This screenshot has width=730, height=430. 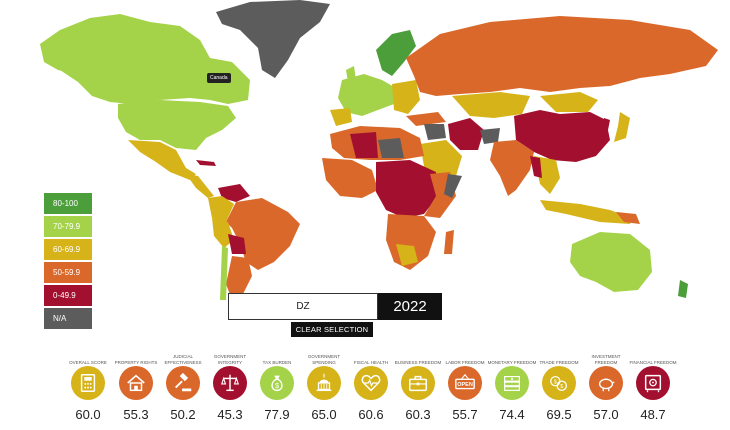 What do you see at coordinates (536, 167) in the screenshot?
I see `country-myanmar` at bounding box center [536, 167].